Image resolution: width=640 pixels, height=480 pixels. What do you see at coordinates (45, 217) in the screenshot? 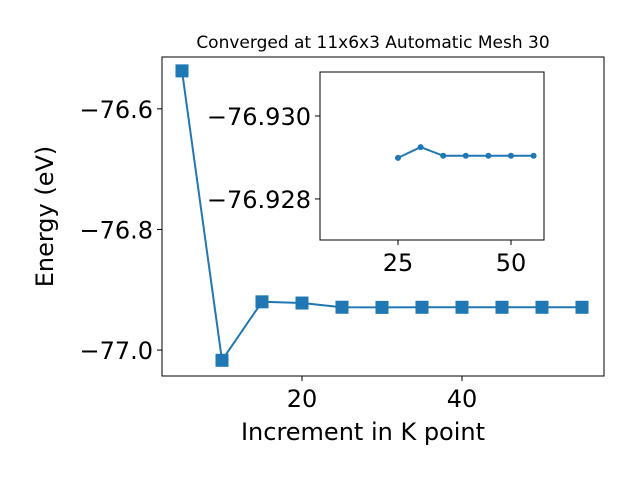
I see `y-axis-label: Energy (eV)` at bounding box center [45, 217].